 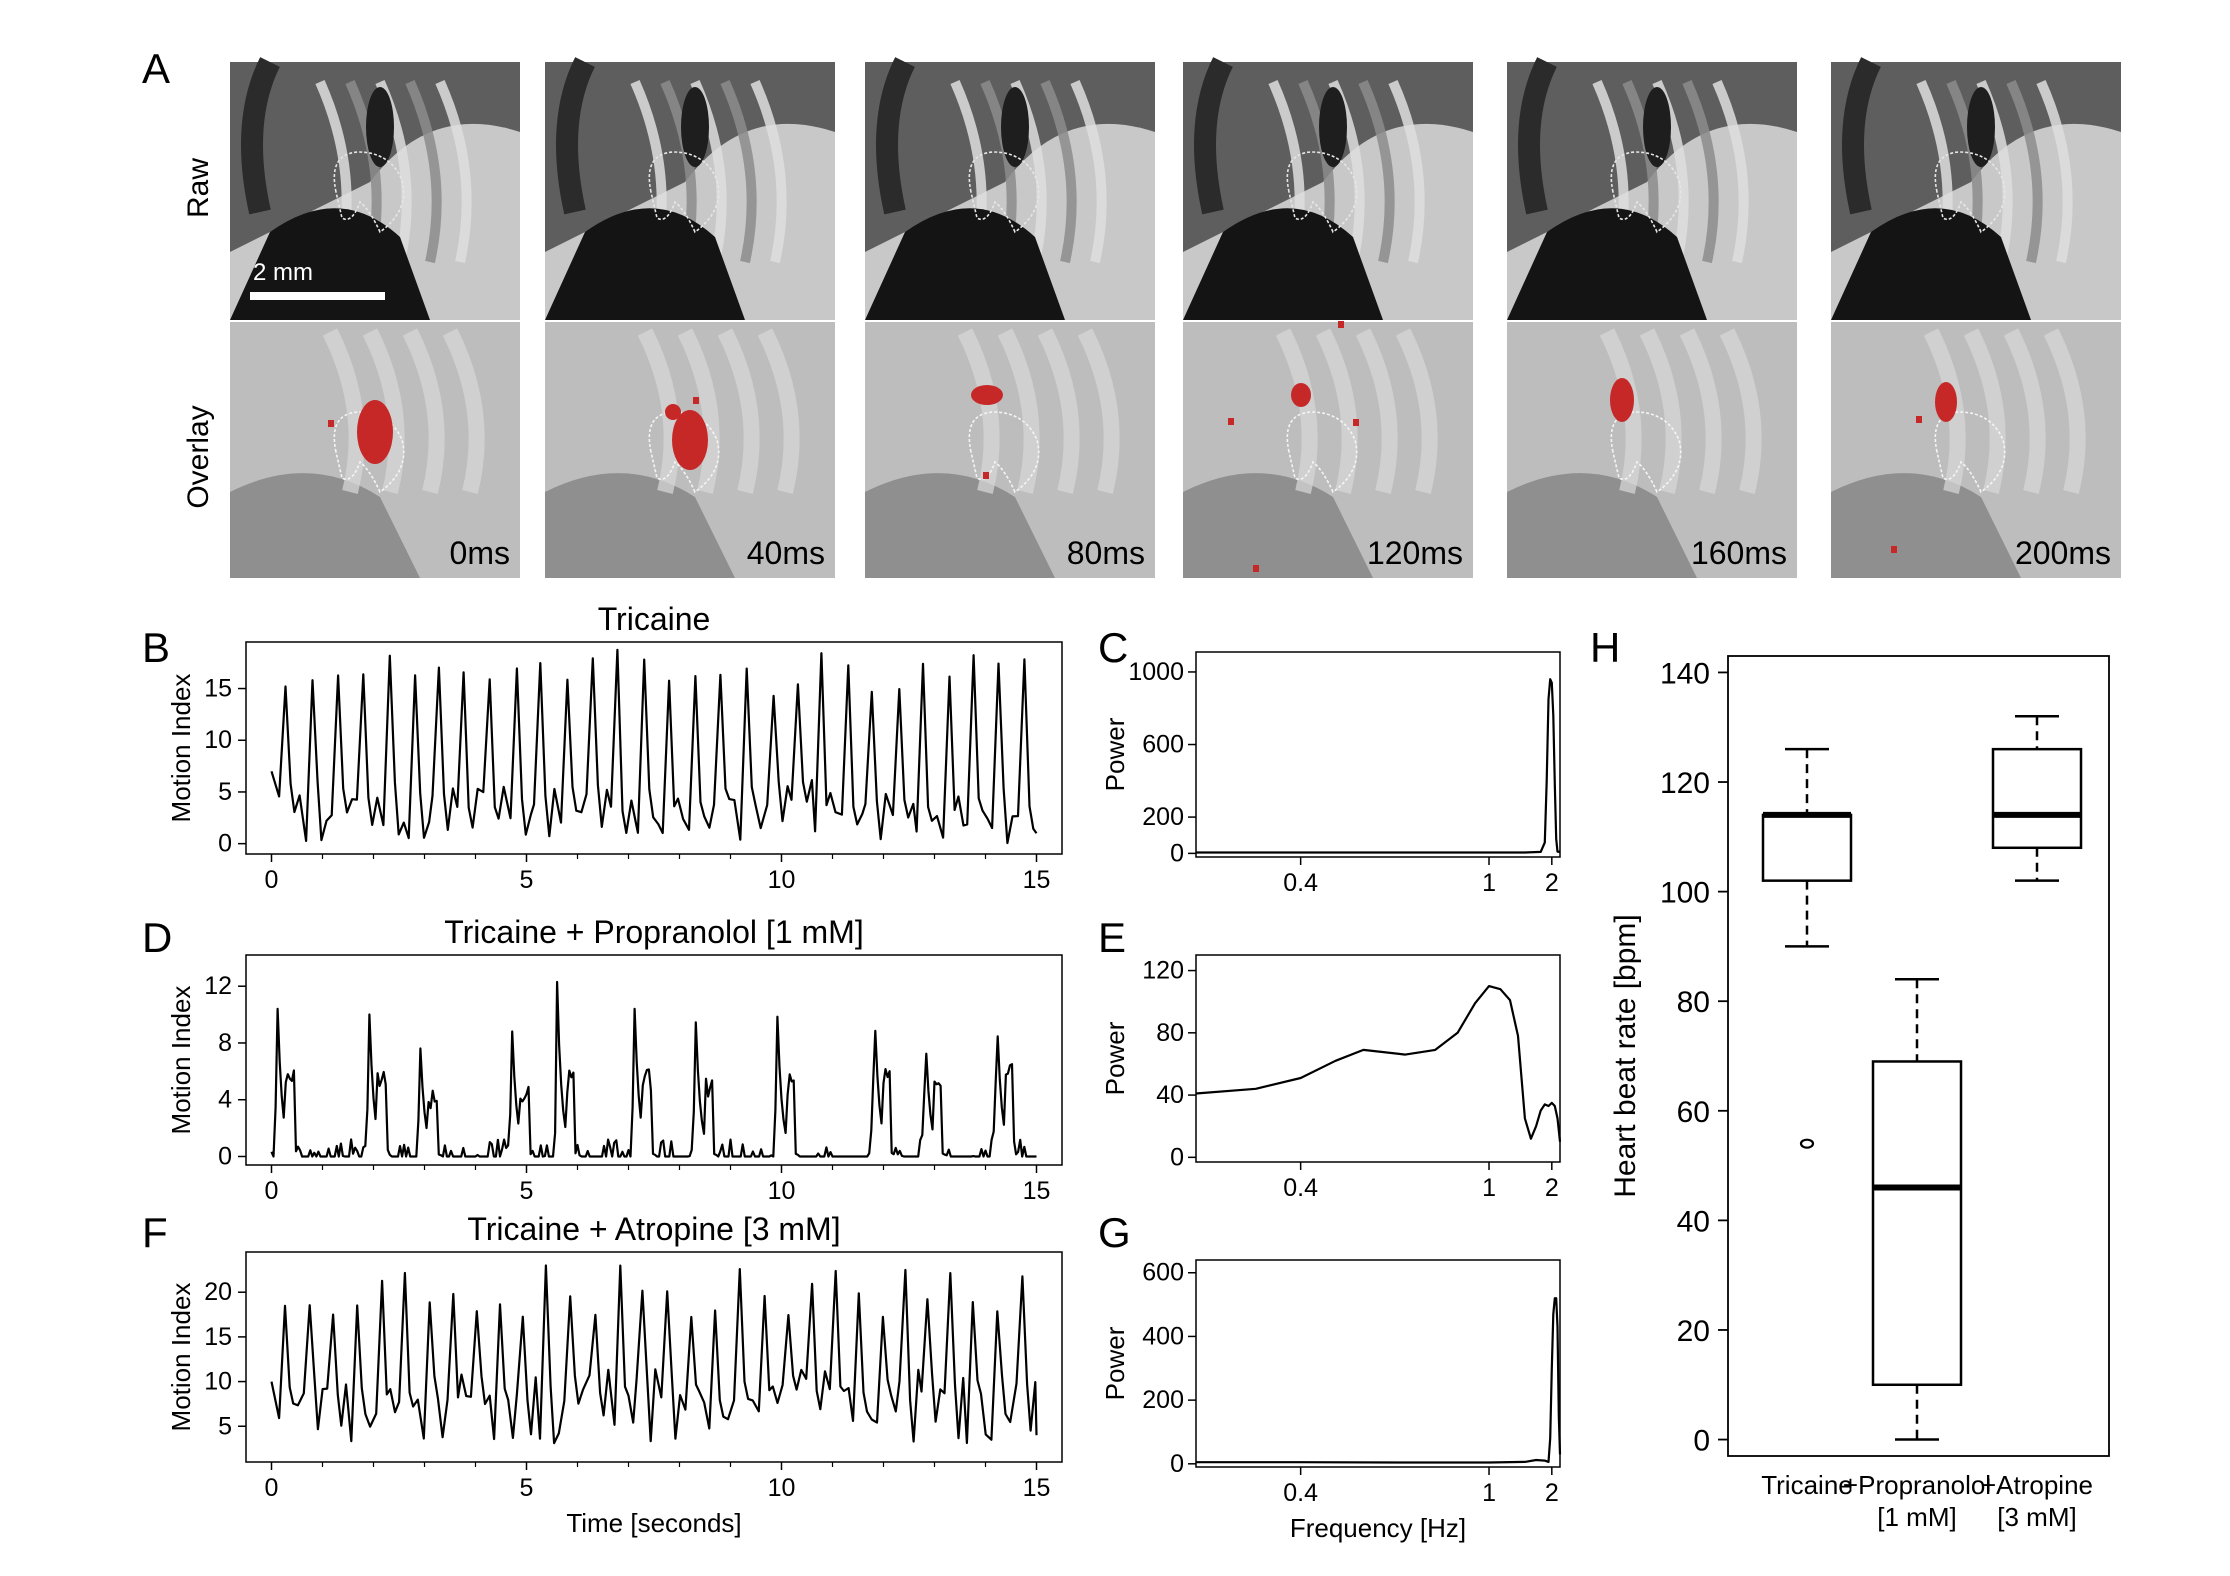 I want to click on row-label-raw: Raw, so click(x=198, y=188).